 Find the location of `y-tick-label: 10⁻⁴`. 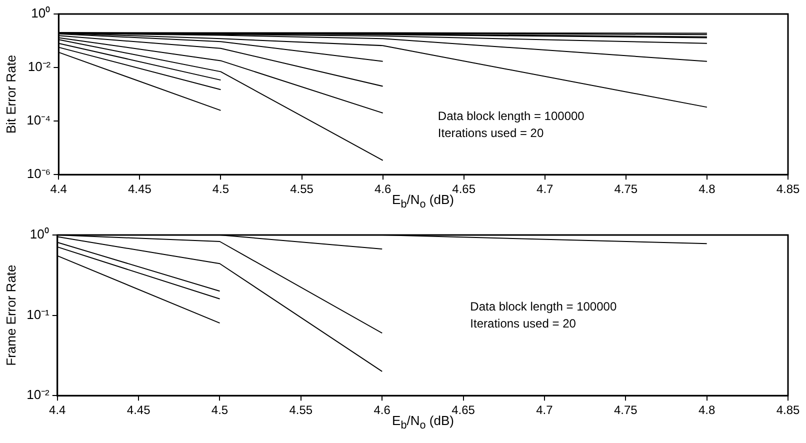

y-tick-label: 10⁻⁴ is located at coordinates (38, 120).